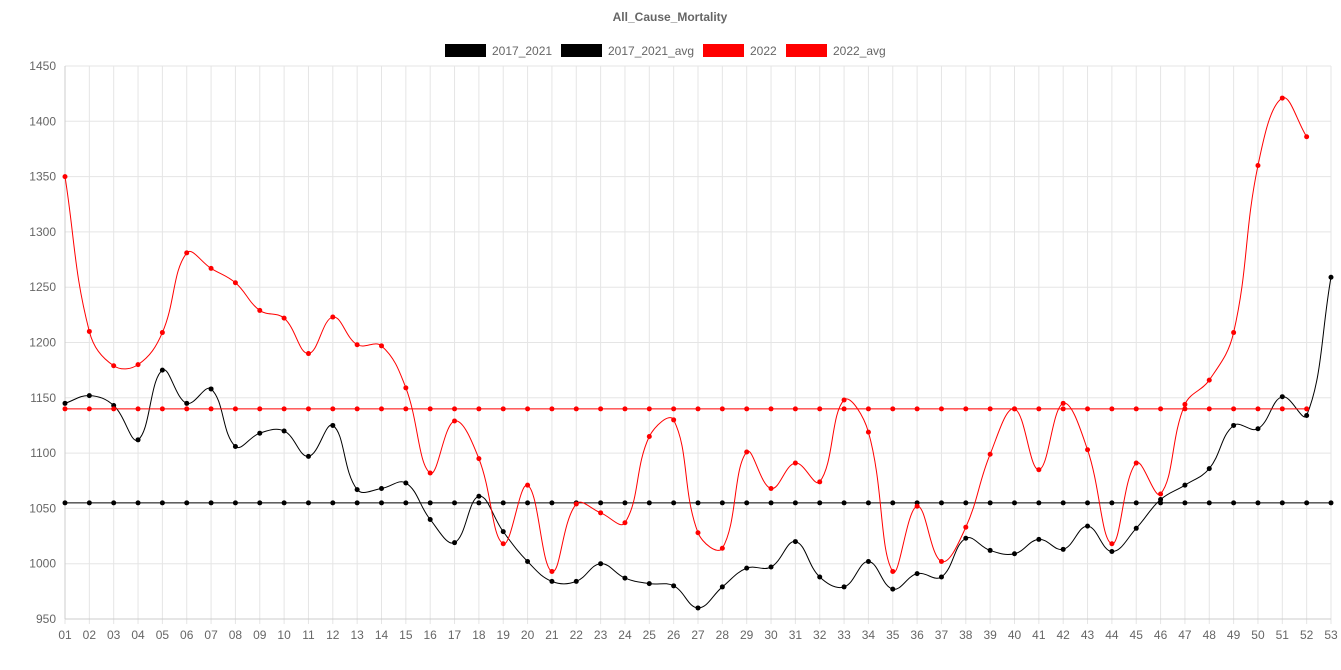 This screenshot has width=1341, height=670. I want to click on legend: 2017_2021 2017_2021_avg 2022 2022_avg, so click(665, 51).